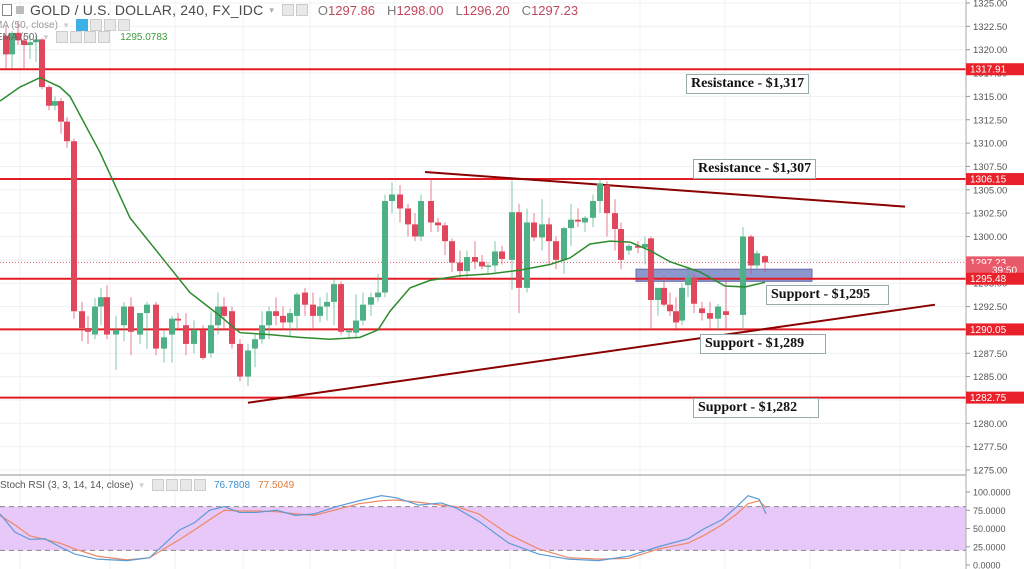 The height and width of the screenshot is (569, 1024). Describe the element at coordinates (29, 25) in the screenshot. I see `ma-indicator-label: MA (50, close)` at that location.